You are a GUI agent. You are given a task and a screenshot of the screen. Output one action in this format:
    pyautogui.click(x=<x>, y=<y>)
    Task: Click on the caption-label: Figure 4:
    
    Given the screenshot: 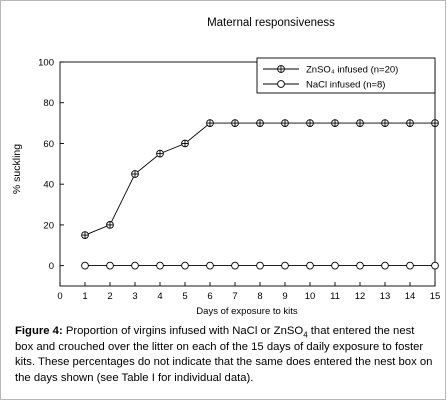 What is the action you would take?
    pyautogui.click(x=39, y=331)
    